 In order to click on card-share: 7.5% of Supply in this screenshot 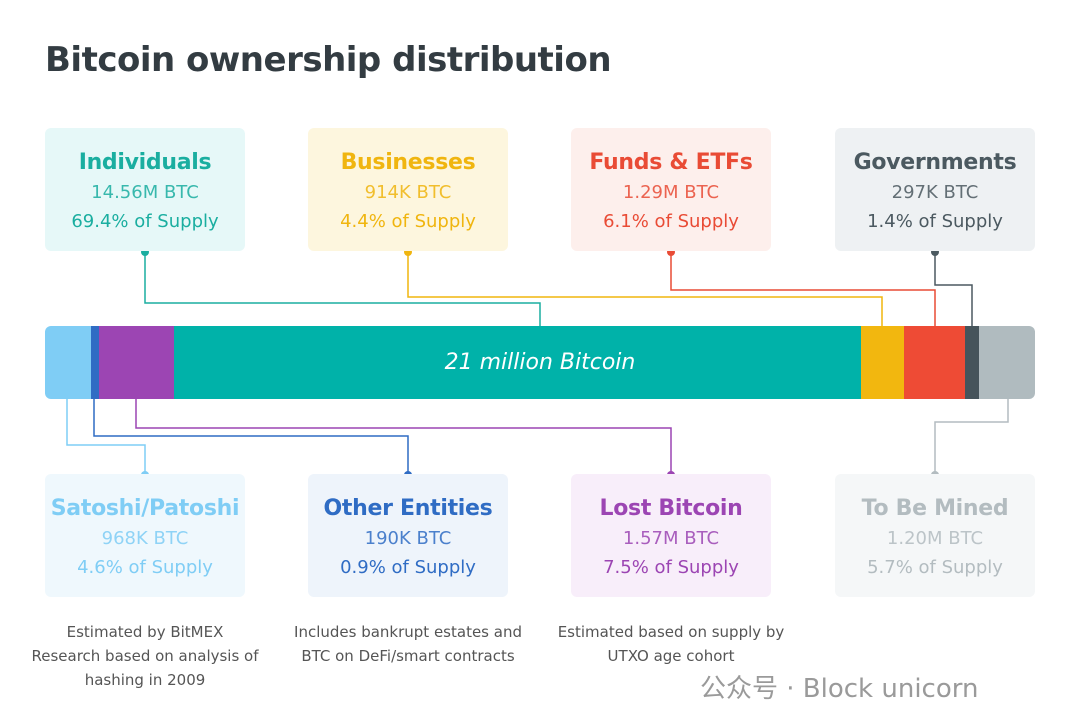, I will do `click(671, 567)`.